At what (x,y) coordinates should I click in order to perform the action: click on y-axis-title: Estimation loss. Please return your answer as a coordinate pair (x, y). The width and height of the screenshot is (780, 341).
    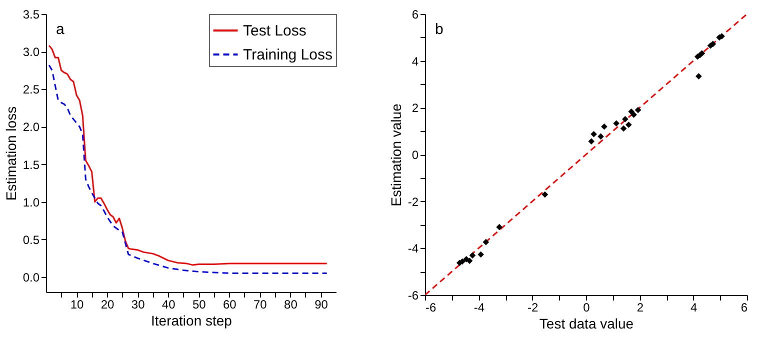
    Looking at the image, I should click on (10, 153).